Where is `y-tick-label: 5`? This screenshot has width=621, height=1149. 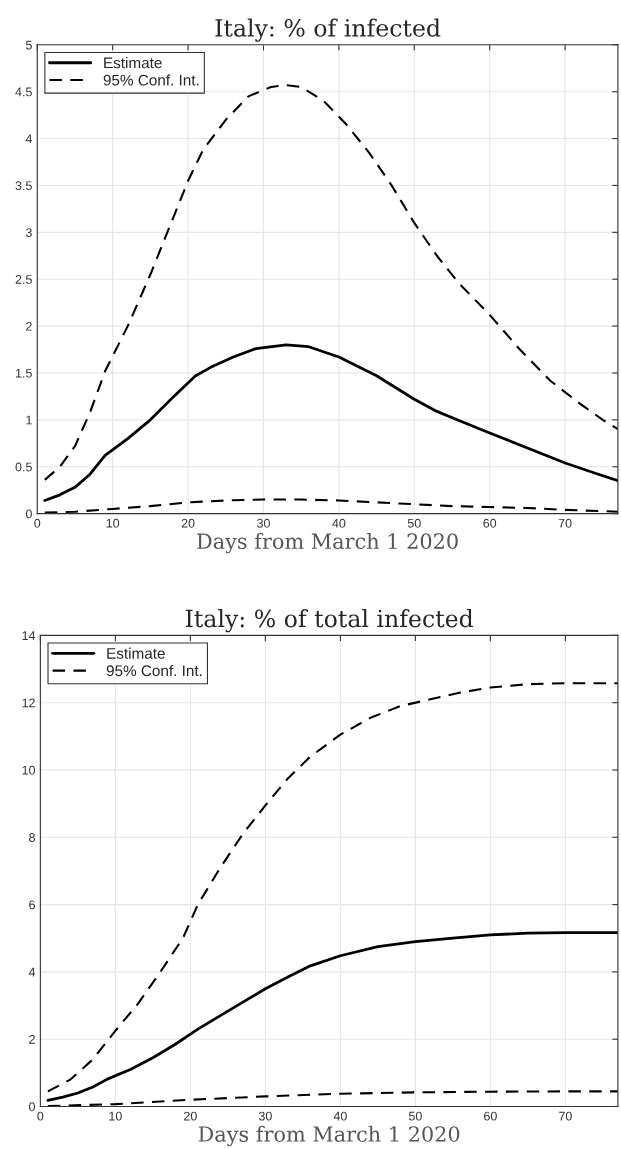
y-tick-label: 5 is located at coordinates (28, 45).